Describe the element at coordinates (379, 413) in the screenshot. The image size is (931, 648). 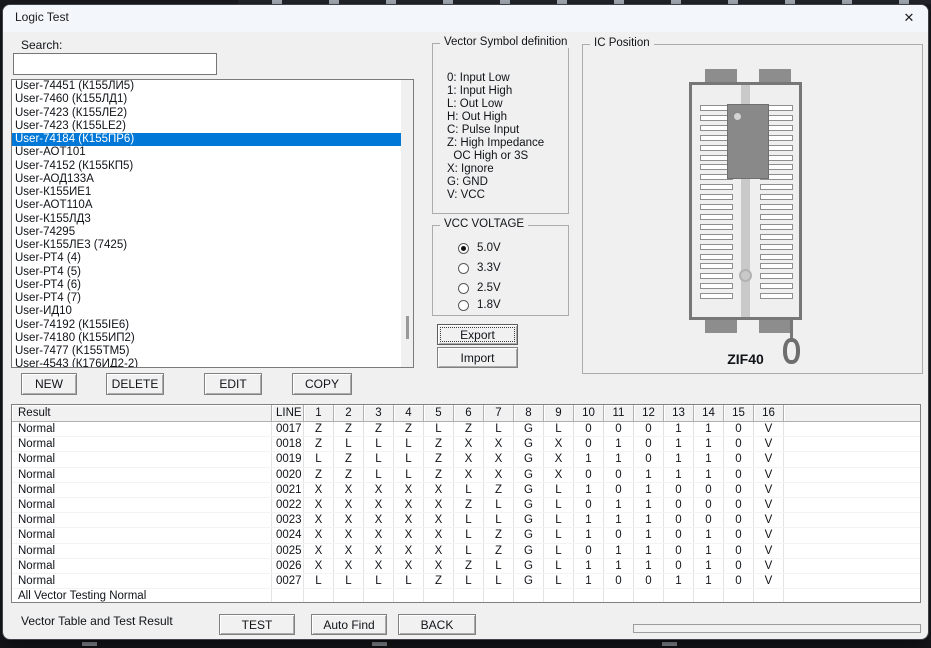
I see `column-header: 3` at that location.